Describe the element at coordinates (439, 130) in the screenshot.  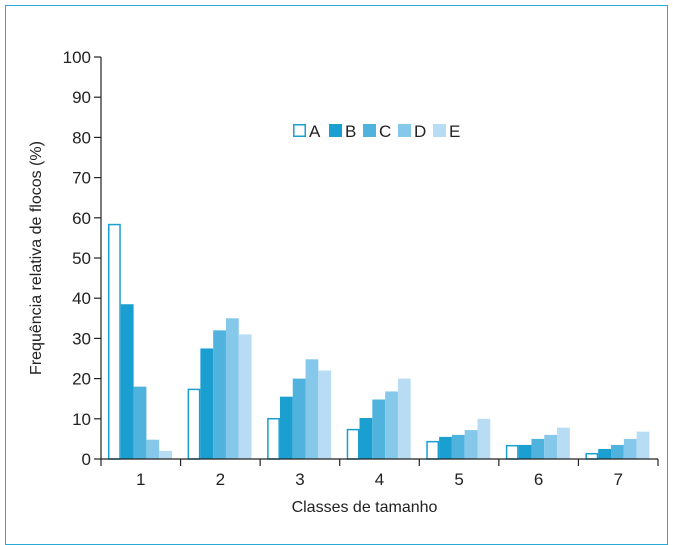
I see `legend-swatch-E` at that location.